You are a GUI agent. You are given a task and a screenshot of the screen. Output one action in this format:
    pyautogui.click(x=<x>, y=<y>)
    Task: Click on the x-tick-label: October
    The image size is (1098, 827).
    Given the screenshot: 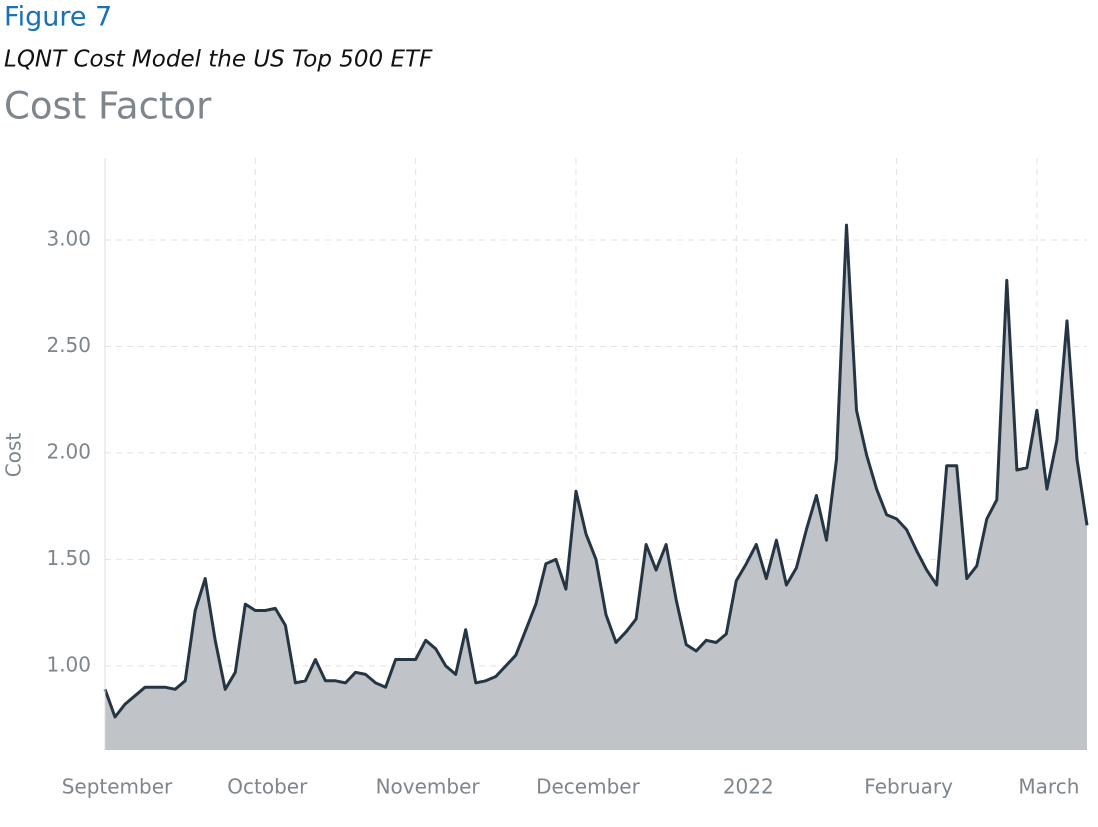 What is the action you would take?
    pyautogui.click(x=267, y=787)
    